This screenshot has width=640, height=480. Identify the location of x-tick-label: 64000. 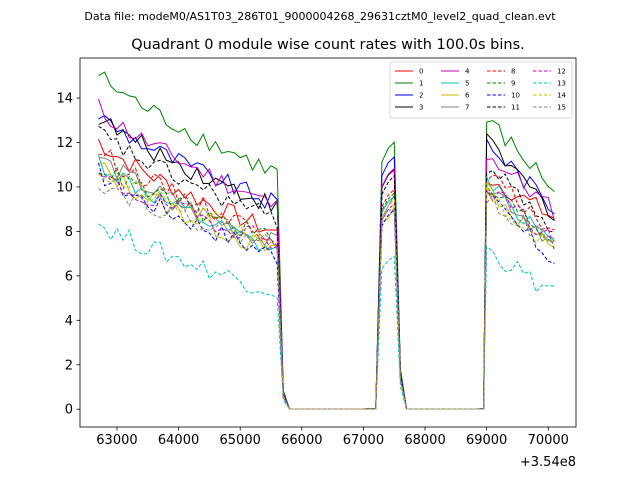
(178, 440).